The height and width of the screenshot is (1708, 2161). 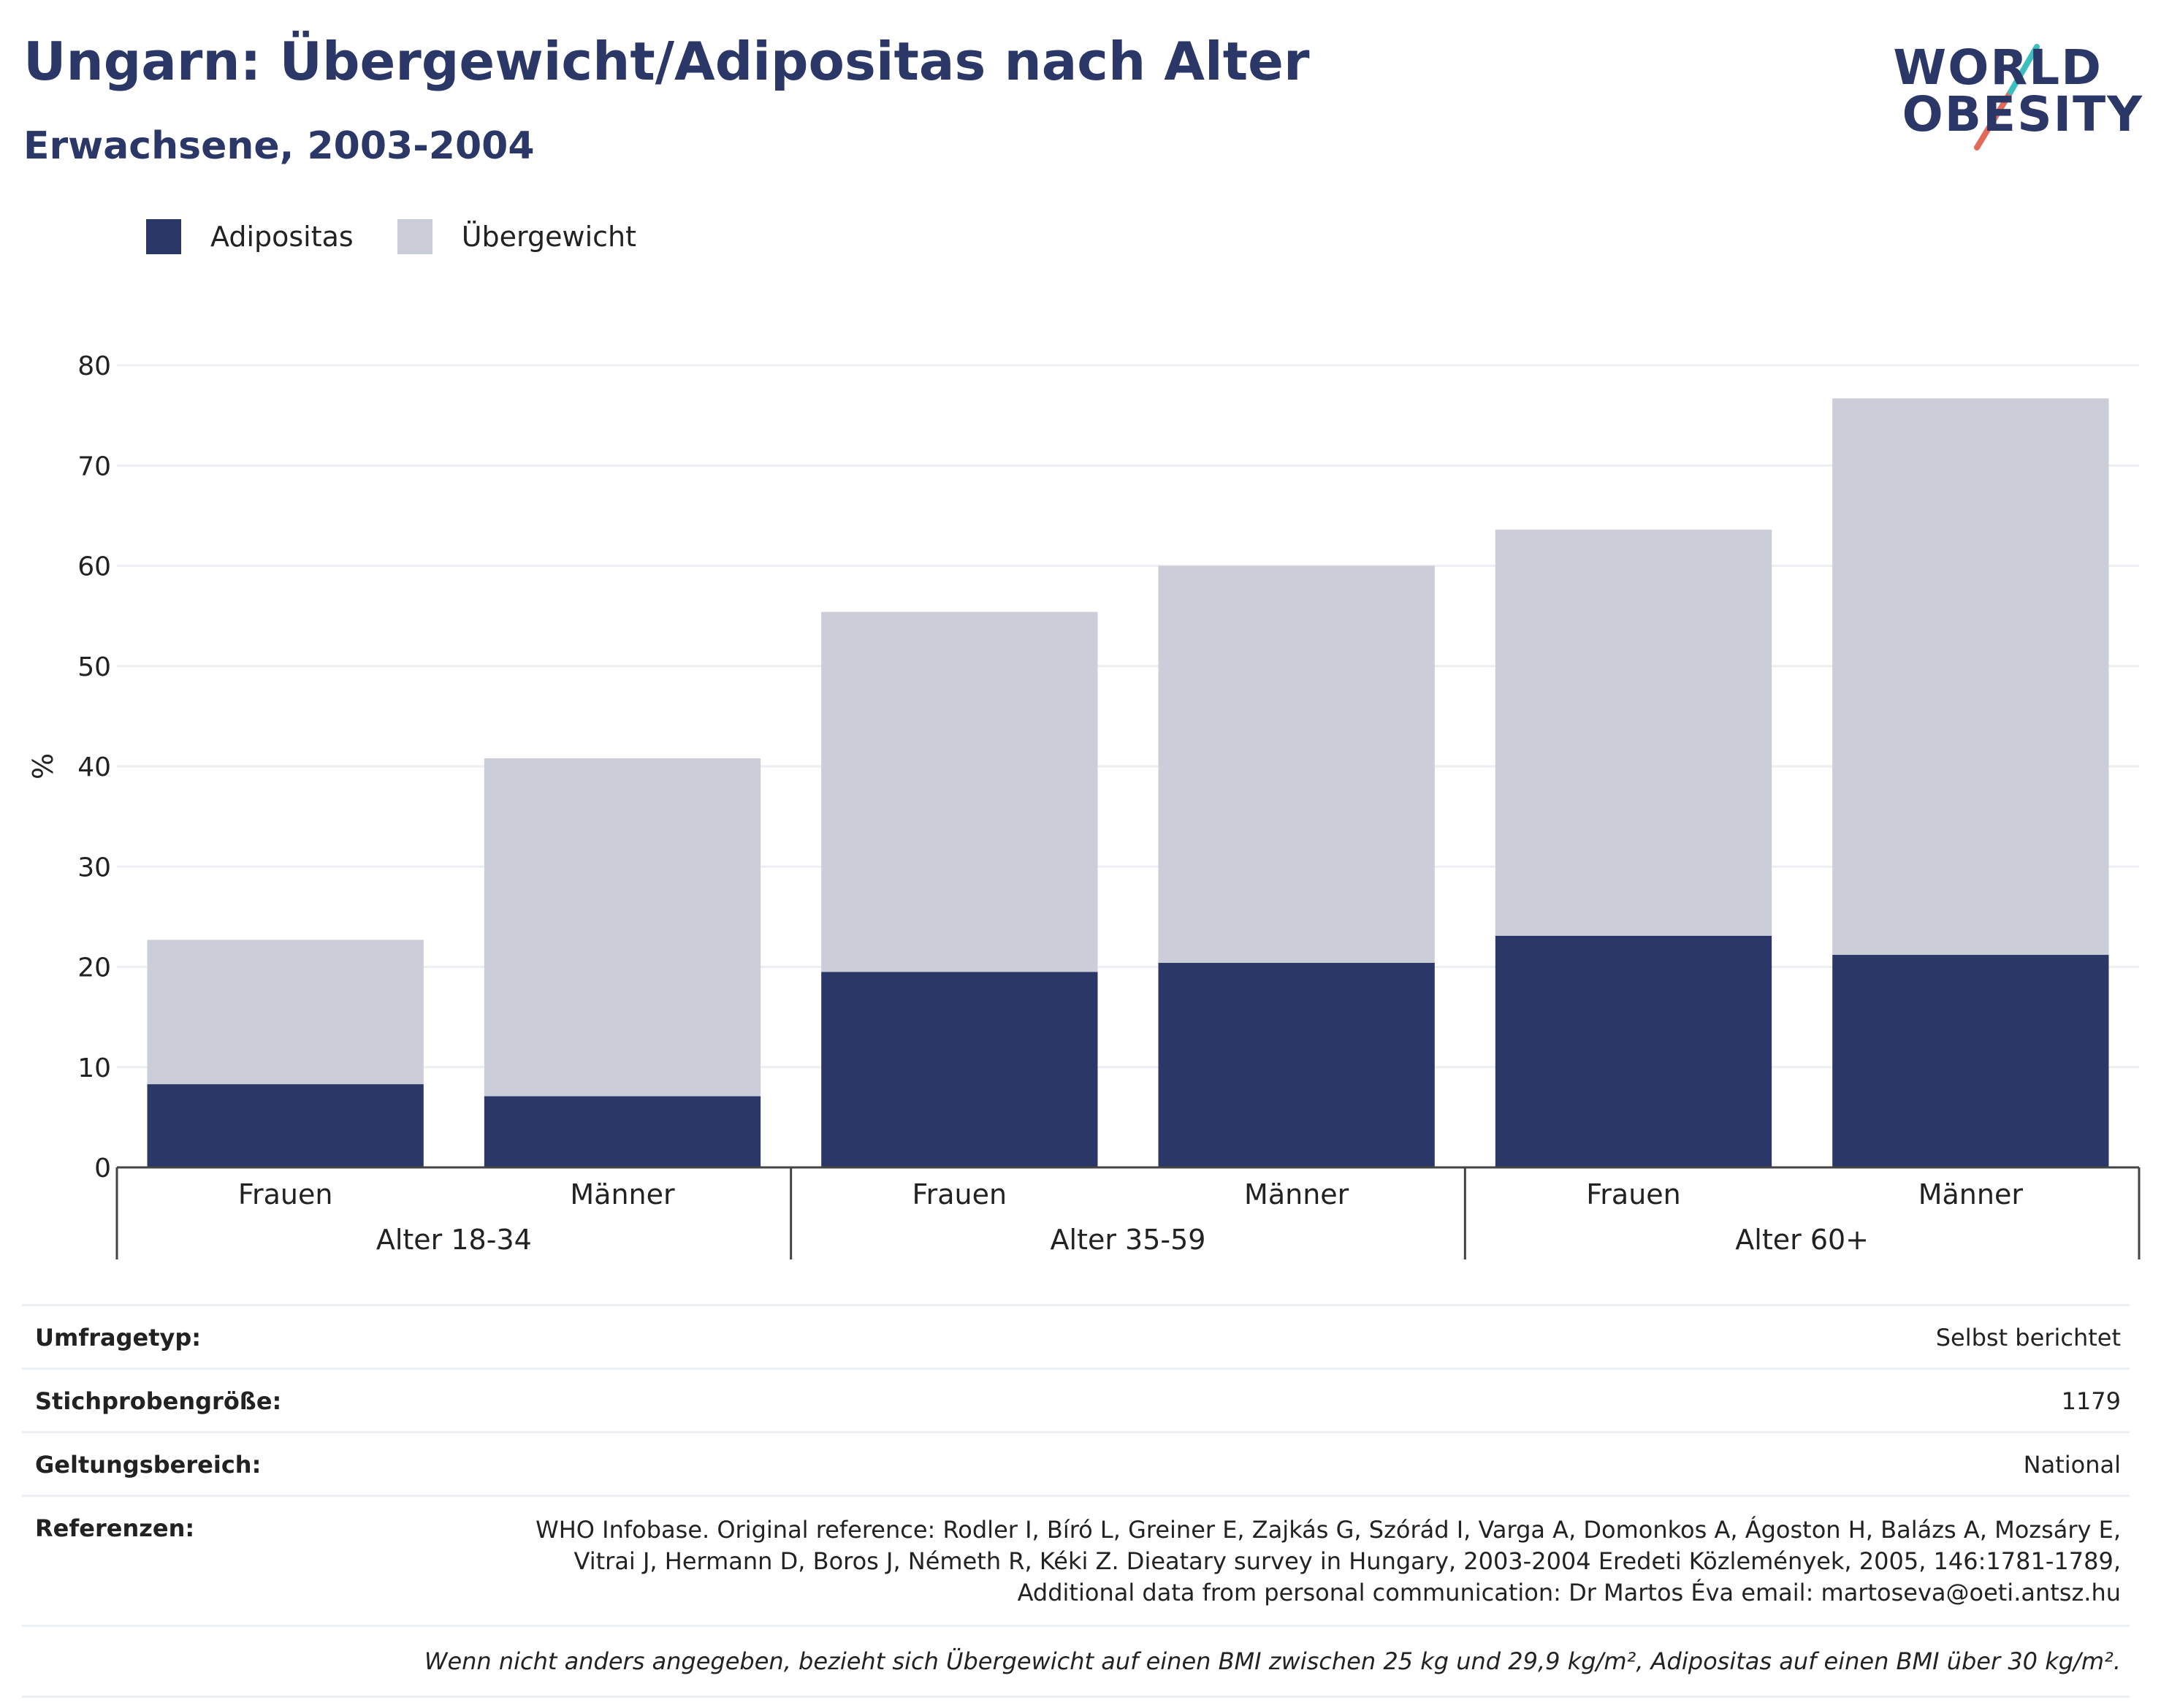 I want to click on y-tick-label: 60, so click(x=94, y=567).